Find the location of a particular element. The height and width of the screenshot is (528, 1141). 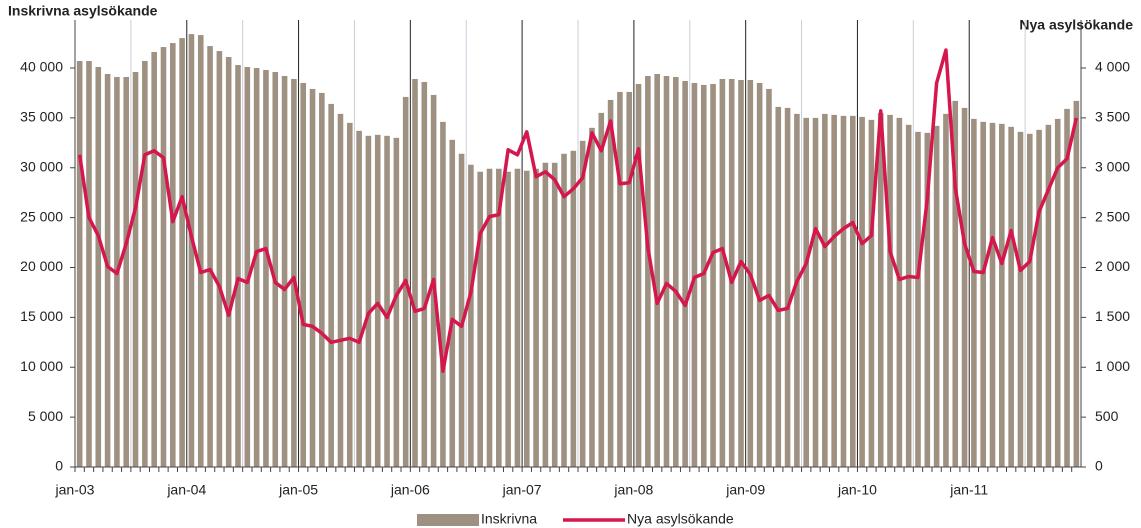

y2-tick-label: 0 is located at coordinates (1099, 466).